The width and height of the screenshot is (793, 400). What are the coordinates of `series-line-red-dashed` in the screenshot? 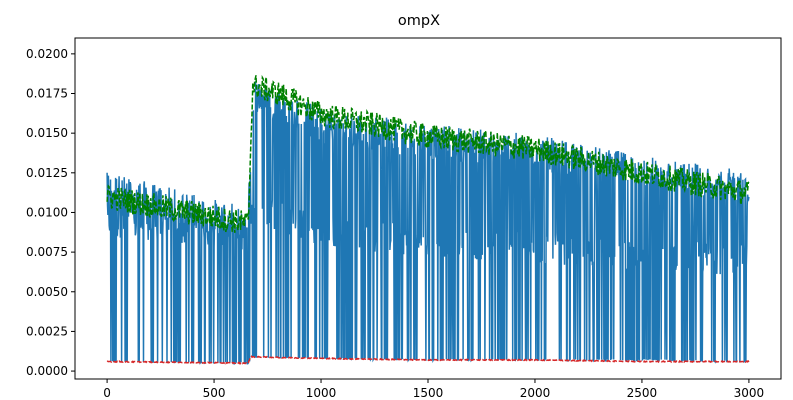 It's located at (428, 360).